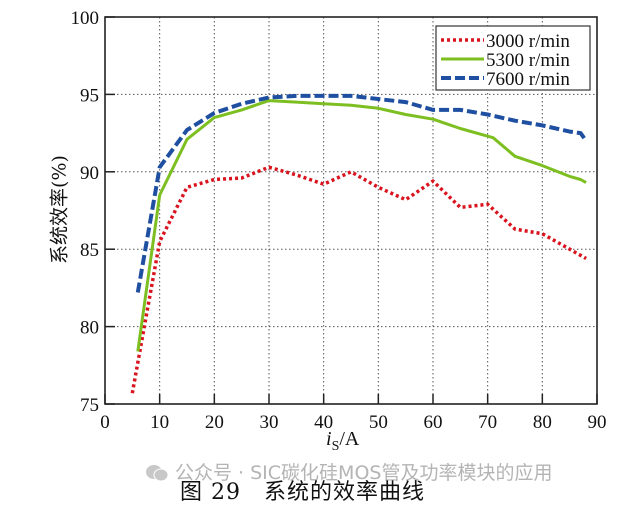  What do you see at coordinates (433, 422) in the screenshot?
I see `x-tick-label: 60` at bounding box center [433, 422].